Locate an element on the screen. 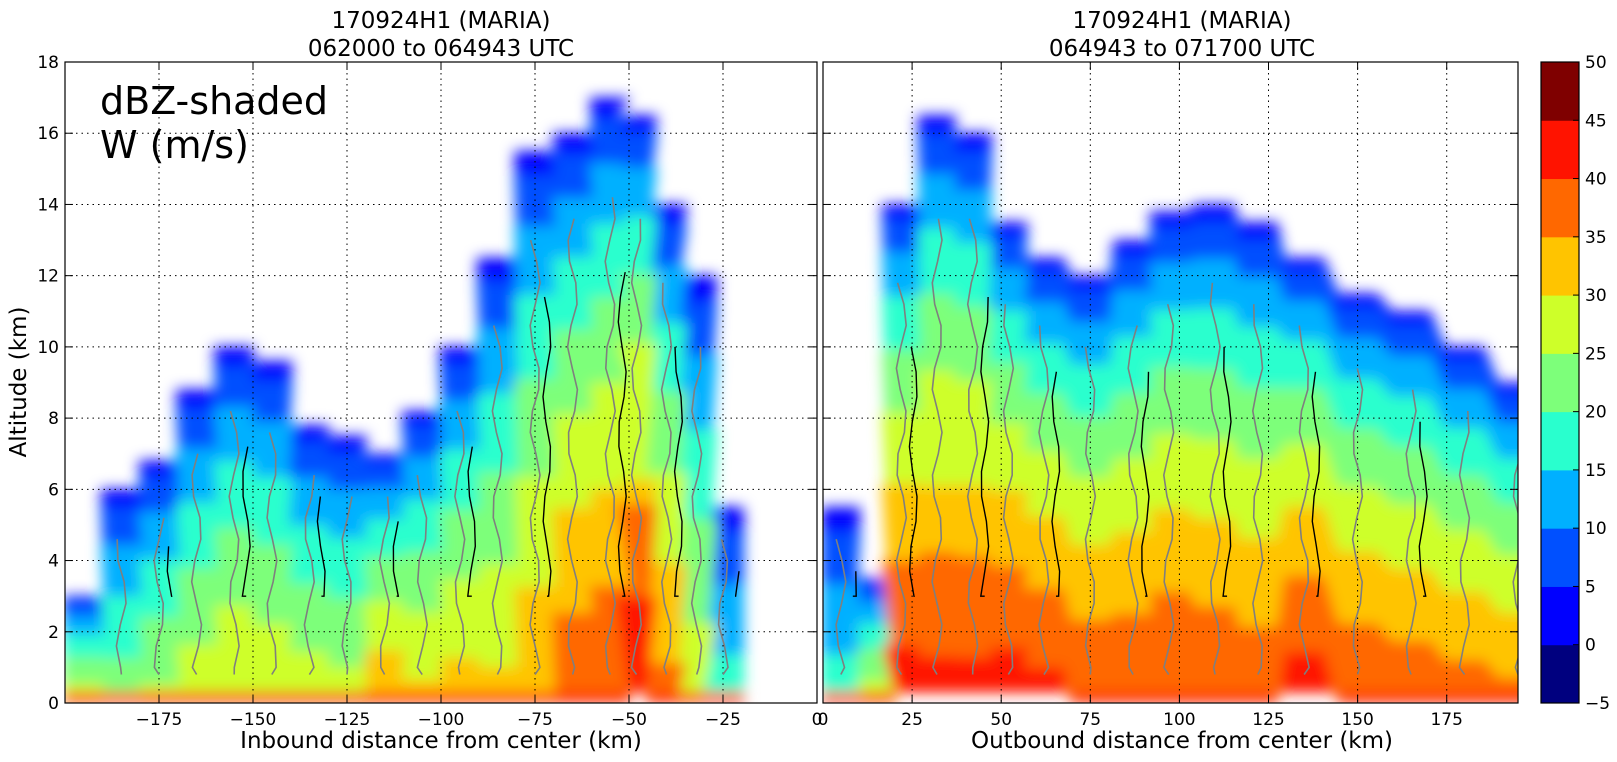  ytick-label: 10 is located at coordinates (48, 348).